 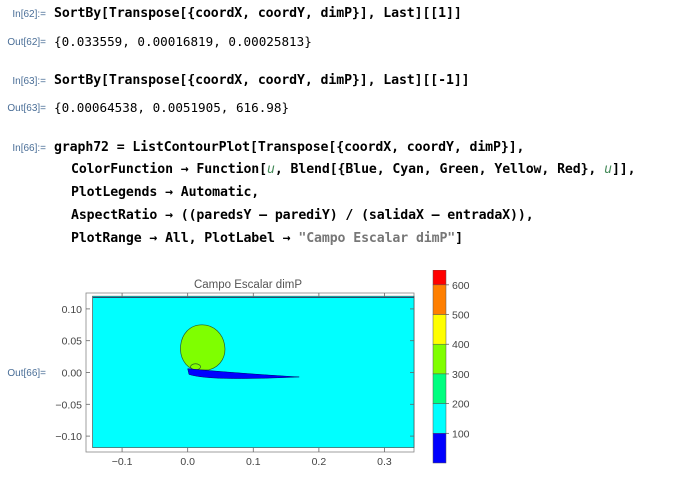 What do you see at coordinates (68, 405) in the screenshot?
I see `y-tick-label: −0.05` at bounding box center [68, 405].